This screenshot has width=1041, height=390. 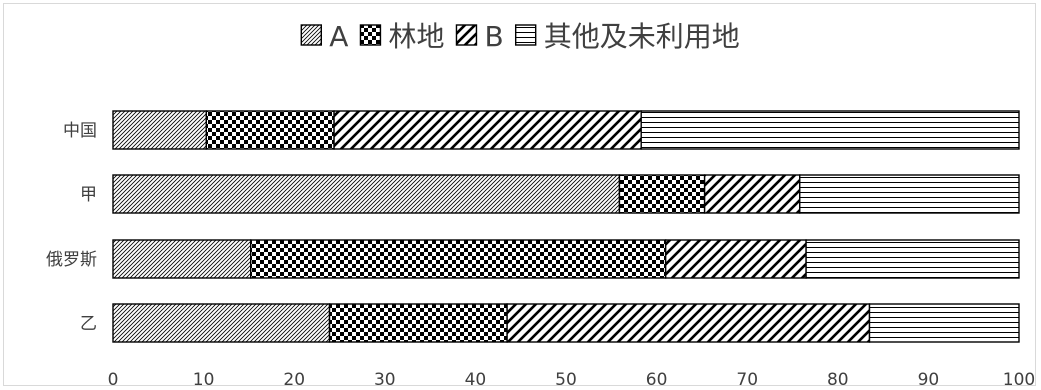 What do you see at coordinates (113, 380) in the screenshot?
I see `x-tick-label: 0` at bounding box center [113, 380].